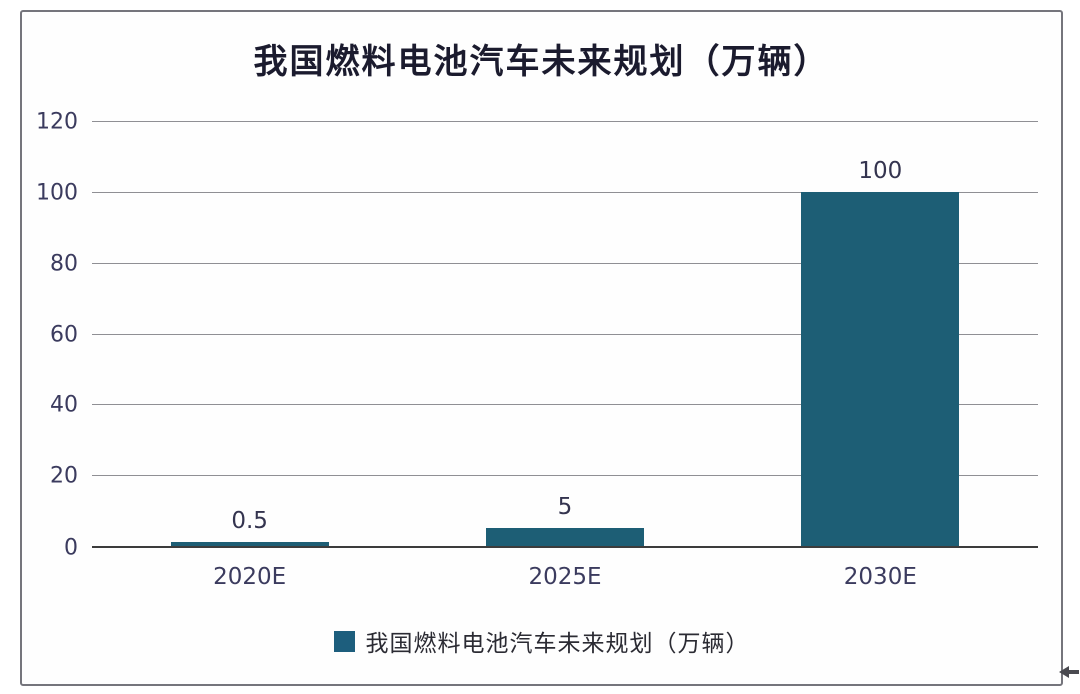 The image size is (1080, 694). What do you see at coordinates (880, 170) in the screenshot?
I see `bar-value-label-2030E: 100` at bounding box center [880, 170].